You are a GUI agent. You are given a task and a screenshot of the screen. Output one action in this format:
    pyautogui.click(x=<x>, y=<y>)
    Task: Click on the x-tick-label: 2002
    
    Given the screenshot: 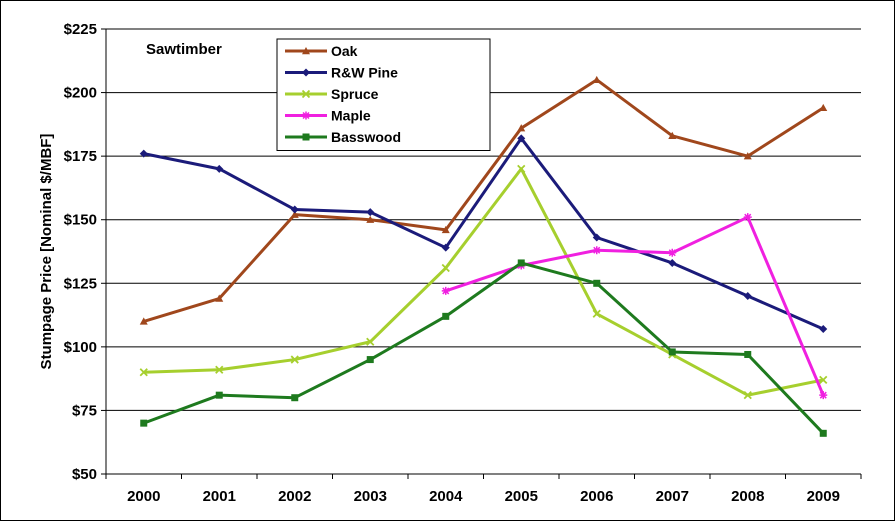 What is the action you would take?
    pyautogui.click(x=294, y=496)
    